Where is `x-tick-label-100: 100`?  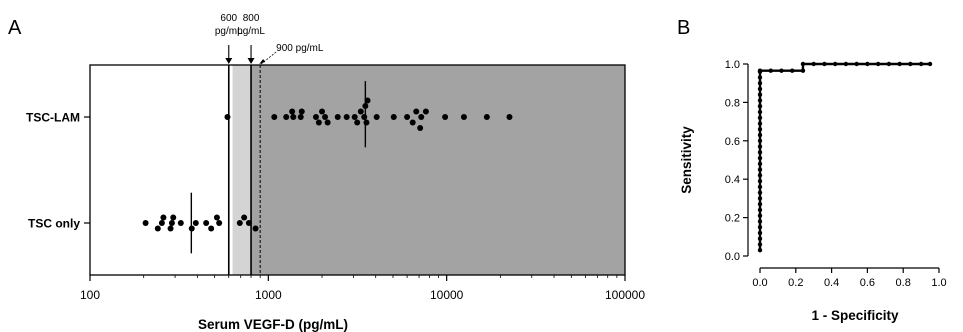
x-tick-label-100: 100 is located at coordinates (90, 295).